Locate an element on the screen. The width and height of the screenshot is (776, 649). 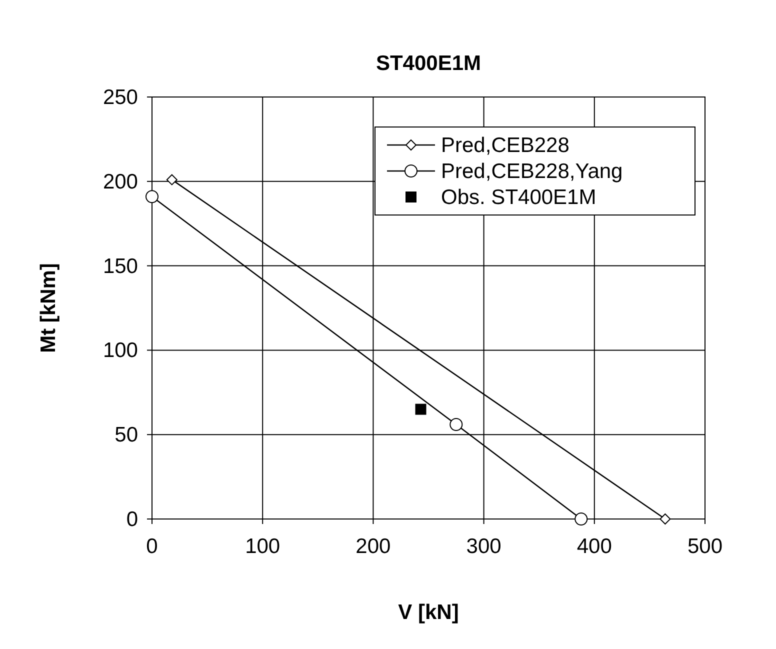
legend-label: Obs. ST400E1M is located at coordinates (518, 197).